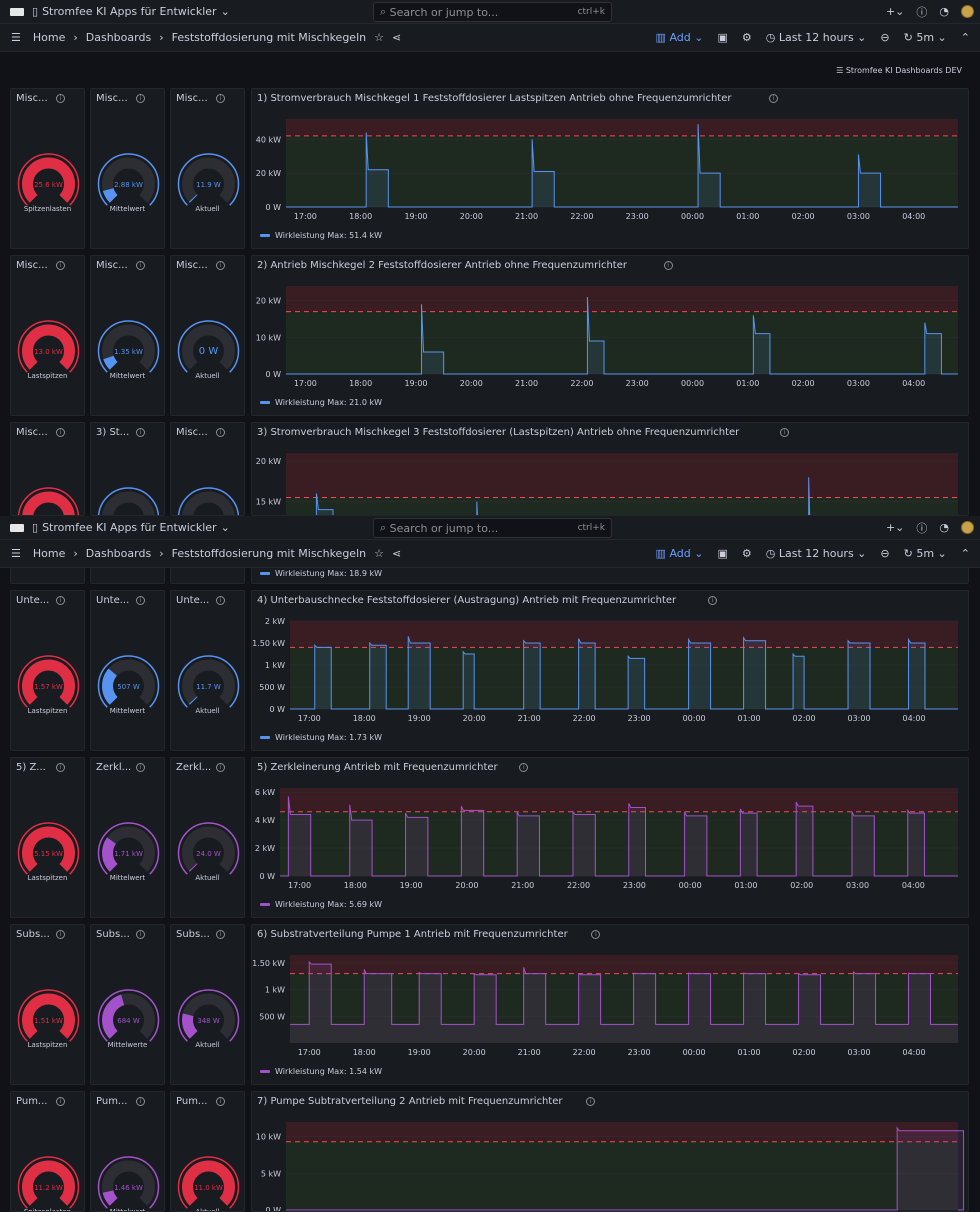  What do you see at coordinates (816, 37) in the screenshot?
I see `time-picker: ◷ Last 12 hours ⌄` at bounding box center [816, 37].